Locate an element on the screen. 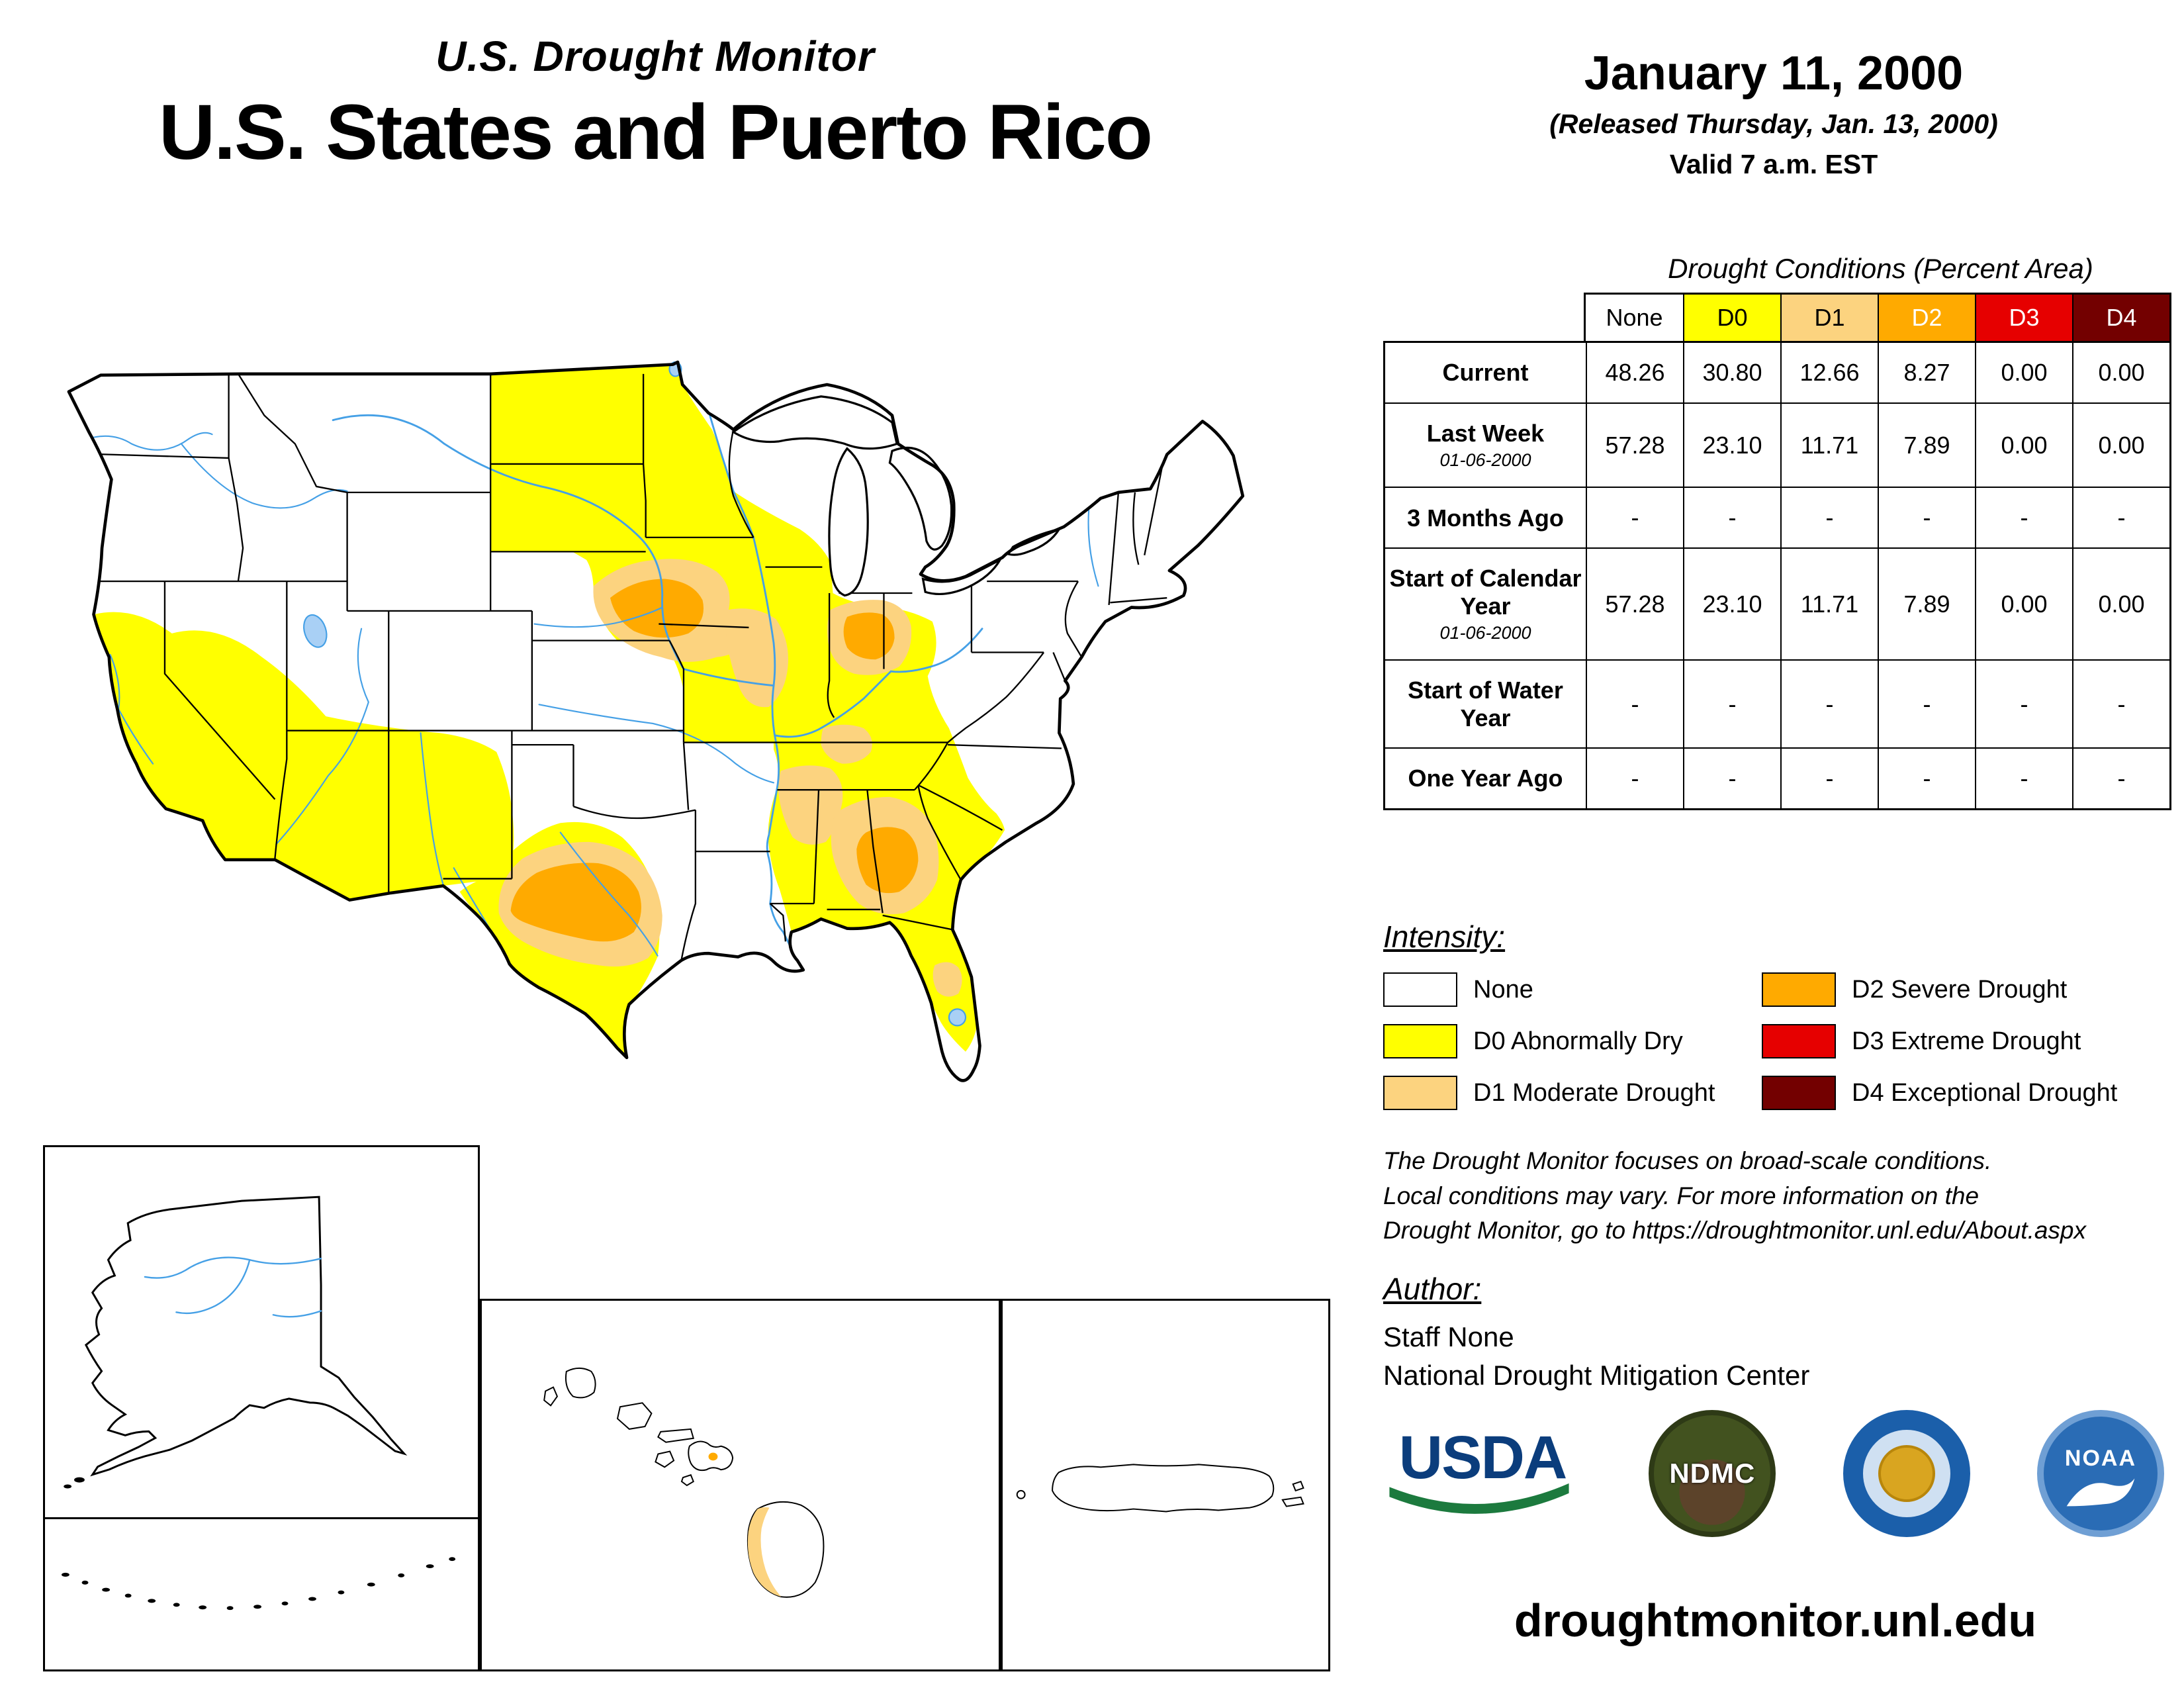 The height and width of the screenshot is (1688, 2184). value-3-months-ago-d1: - is located at coordinates (1829, 517).